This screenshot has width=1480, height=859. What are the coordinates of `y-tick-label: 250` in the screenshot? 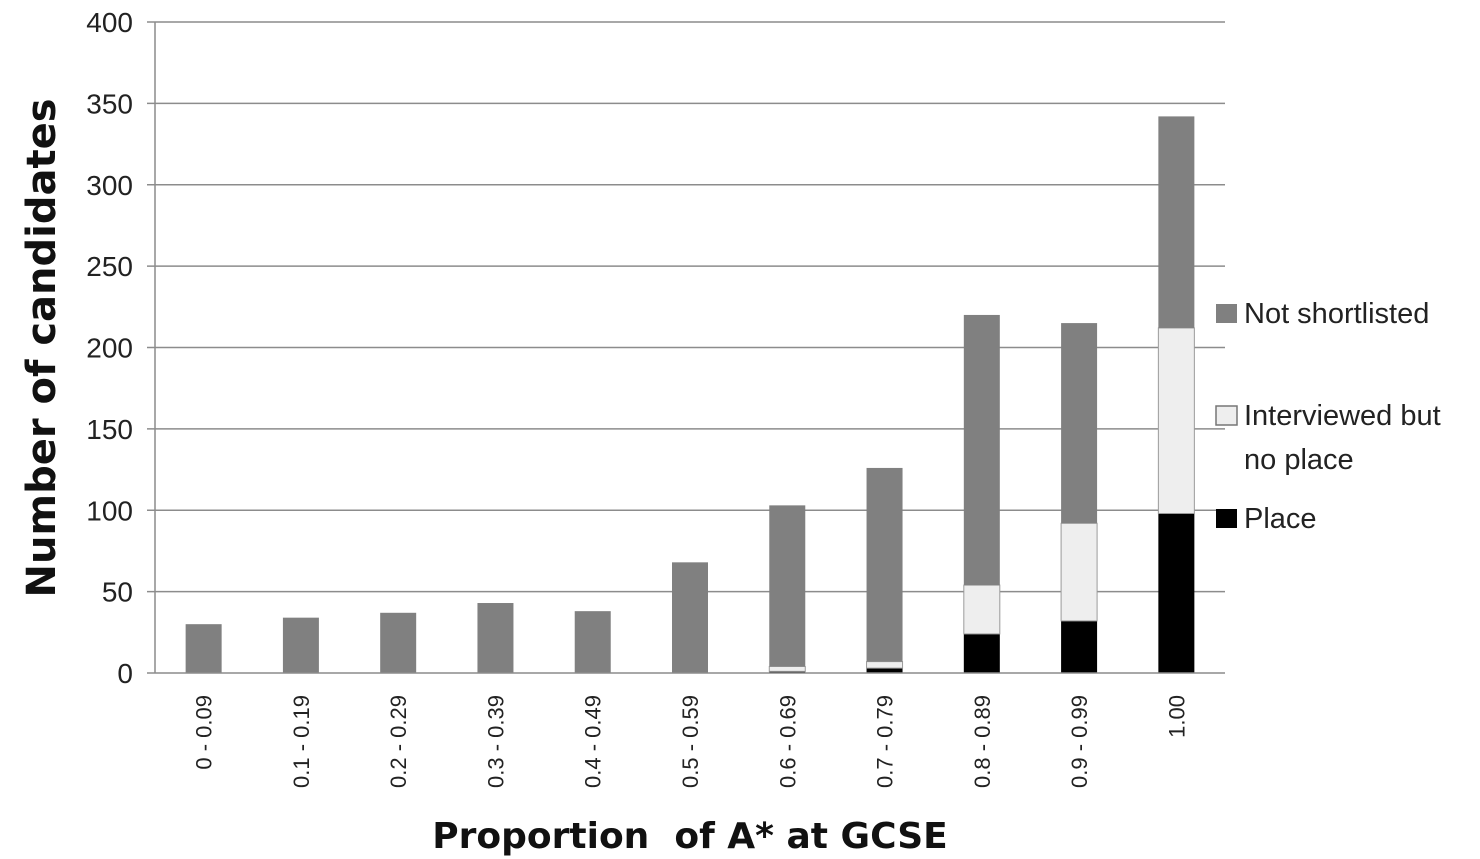 It's located at (109, 266).